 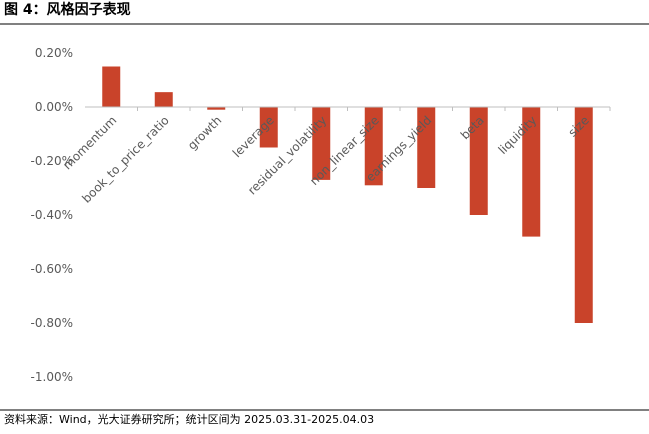 I want to click on y-tick-label: -0.60%, so click(x=52, y=269).